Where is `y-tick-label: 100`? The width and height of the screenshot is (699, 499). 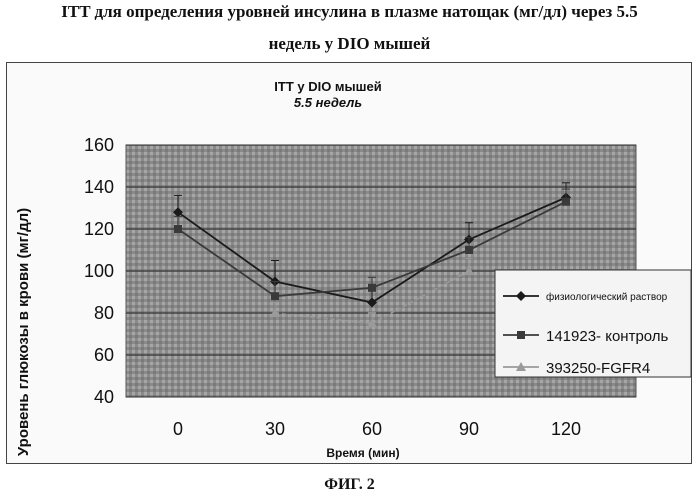
y-tick-label: 100 is located at coordinates (99, 271).